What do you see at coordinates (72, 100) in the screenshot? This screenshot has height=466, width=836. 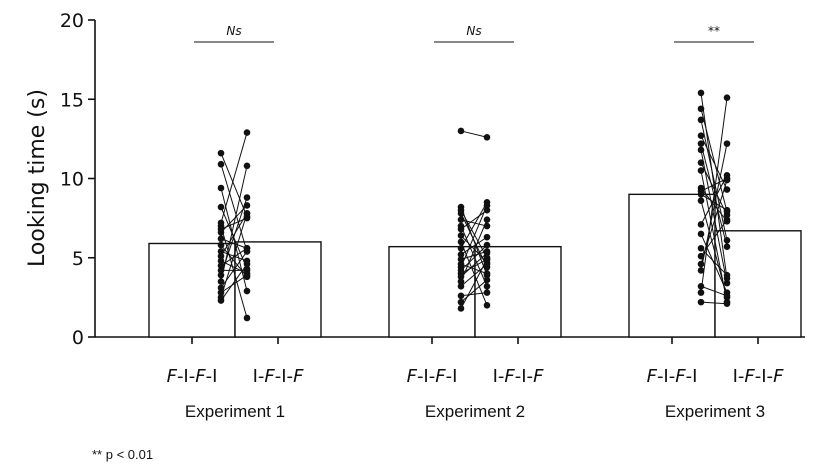 I see `y-tick-label: 15` at bounding box center [72, 100].